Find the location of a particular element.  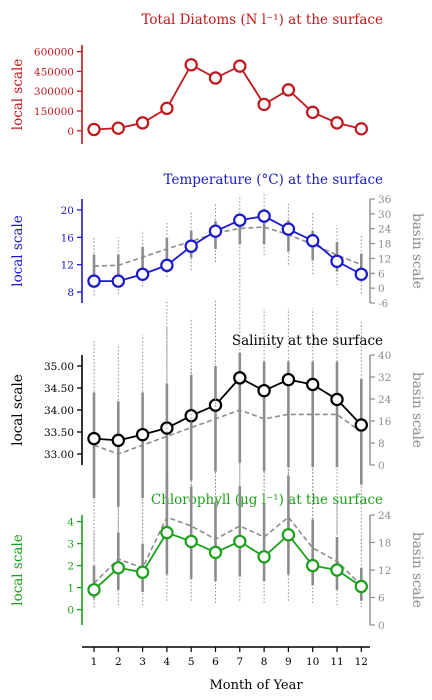

salinity-line is located at coordinates (227, 409).